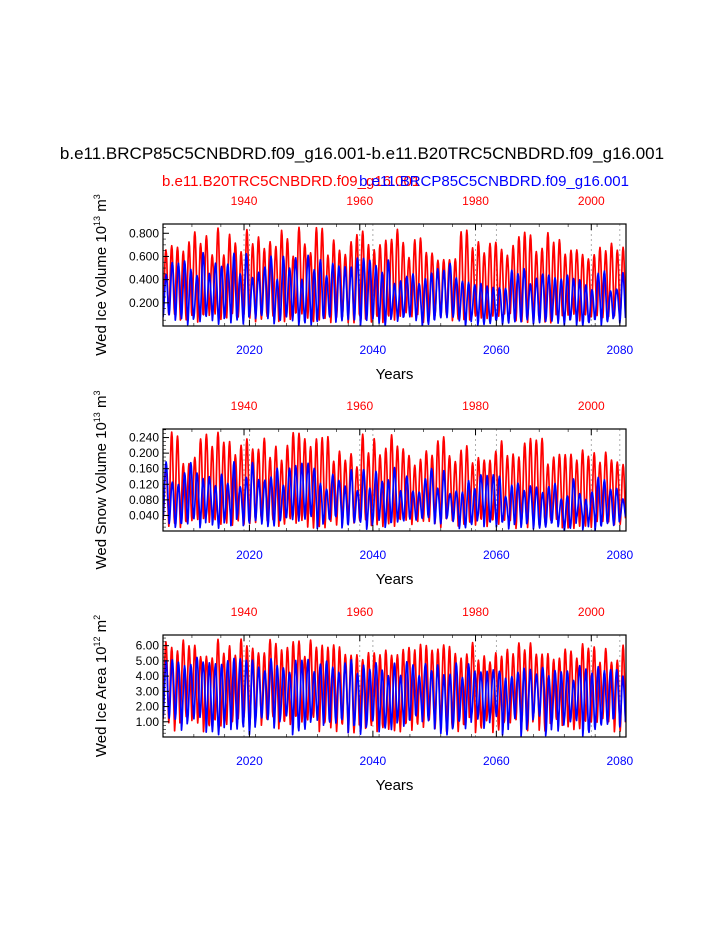  What do you see at coordinates (144, 256) in the screenshot?
I see `y-tick-label: 0.600` at bounding box center [144, 256].